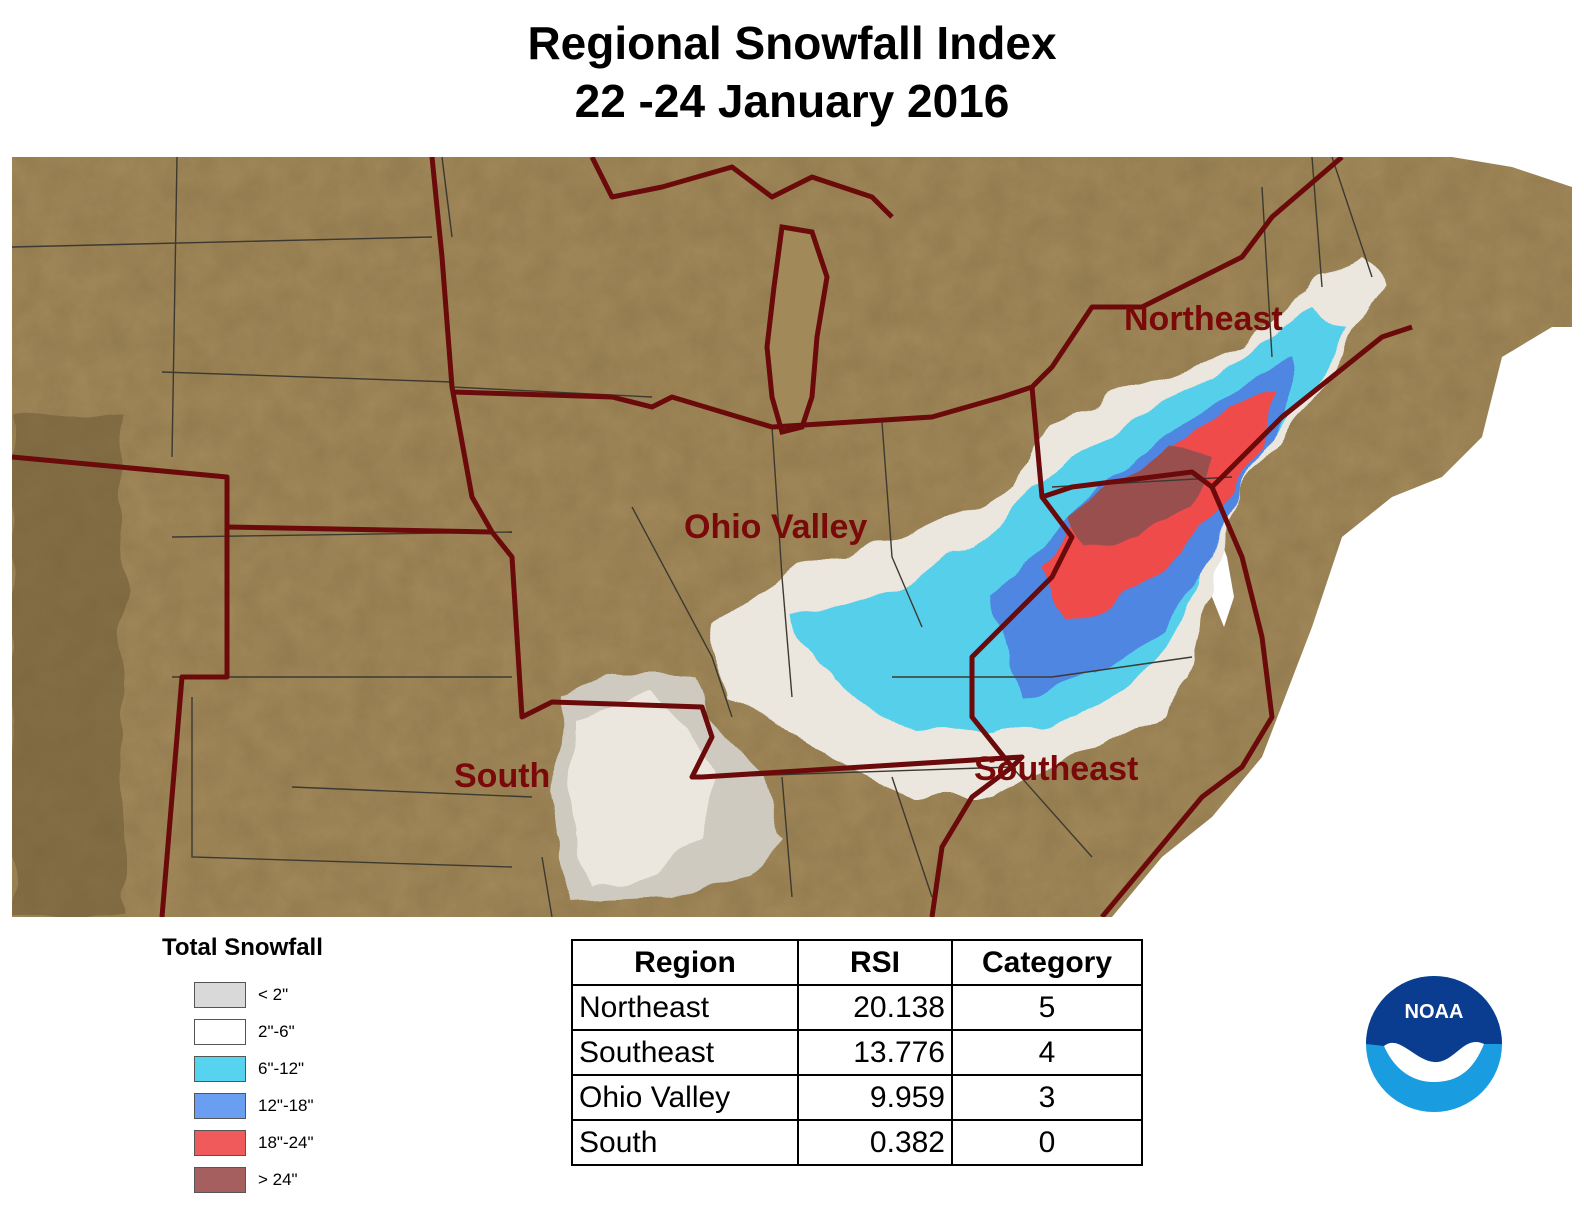 Image resolution: width=1584 pixels, height=1224 pixels. What do you see at coordinates (875, 1142) in the screenshot?
I see `cell-rsi: 0.382` at bounding box center [875, 1142].